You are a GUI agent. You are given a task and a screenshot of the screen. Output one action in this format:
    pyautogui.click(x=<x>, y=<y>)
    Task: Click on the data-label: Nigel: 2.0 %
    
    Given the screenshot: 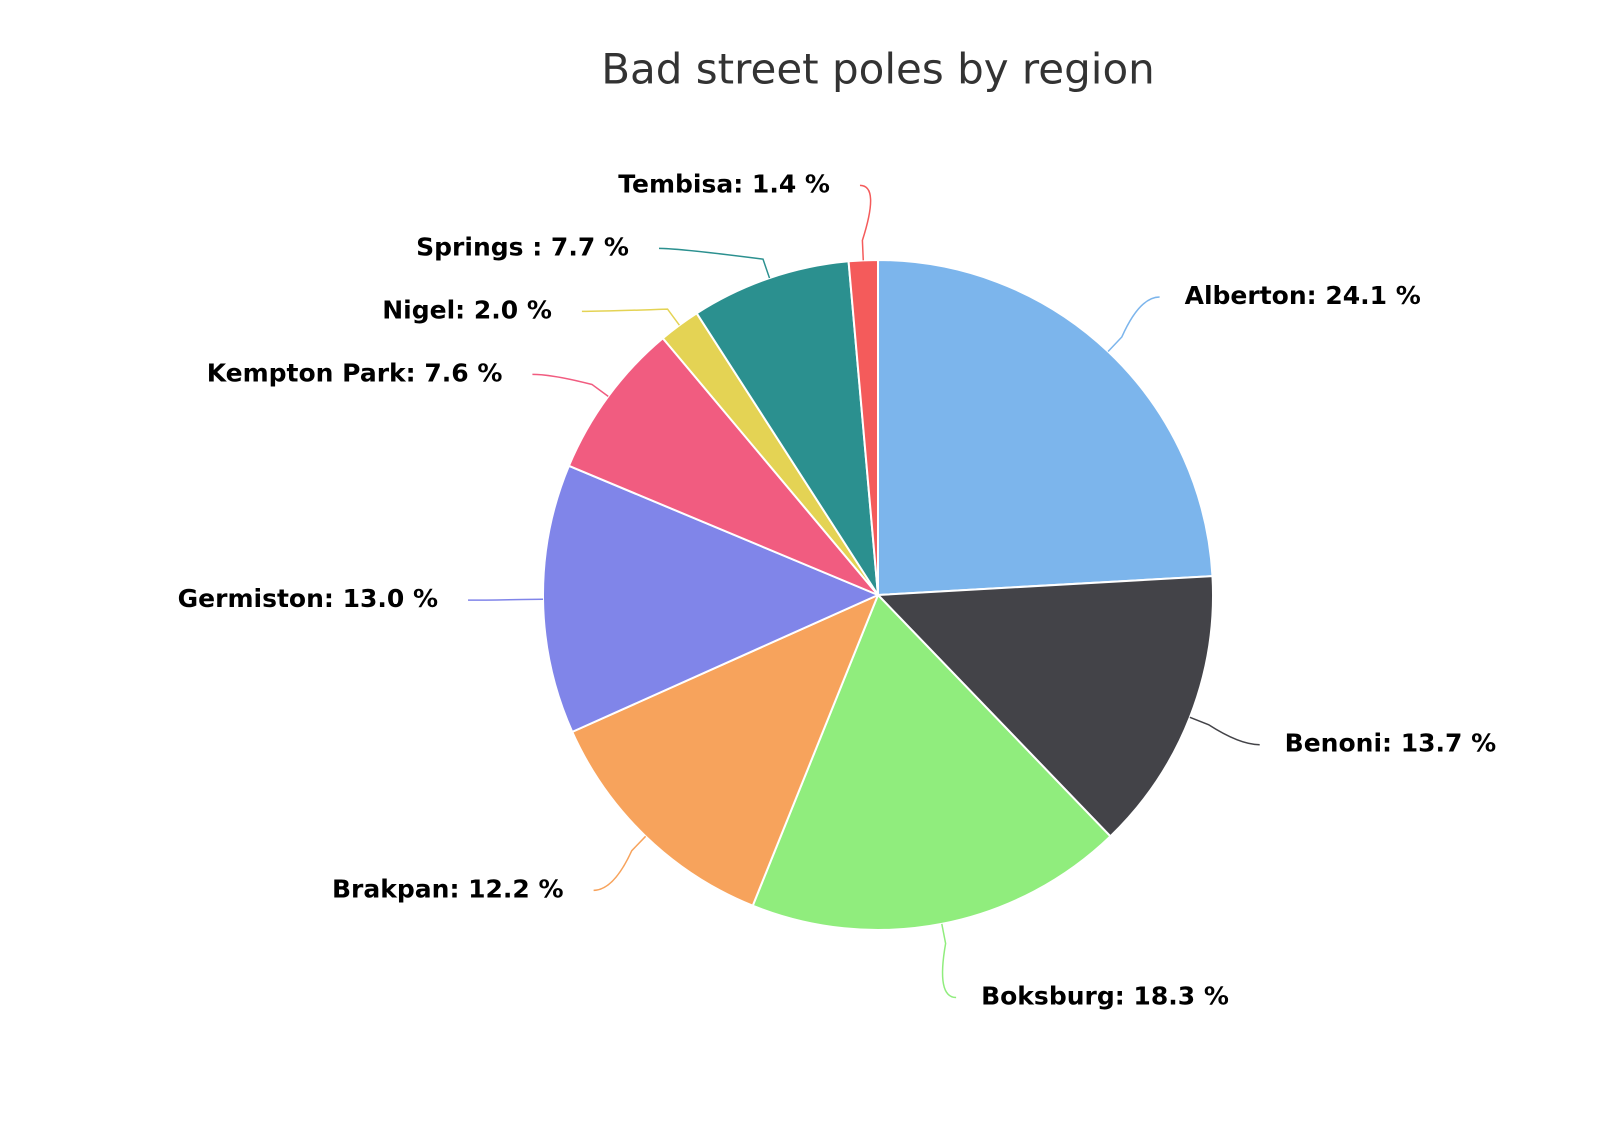 What is the action you would take?
    pyautogui.click(x=467, y=309)
    